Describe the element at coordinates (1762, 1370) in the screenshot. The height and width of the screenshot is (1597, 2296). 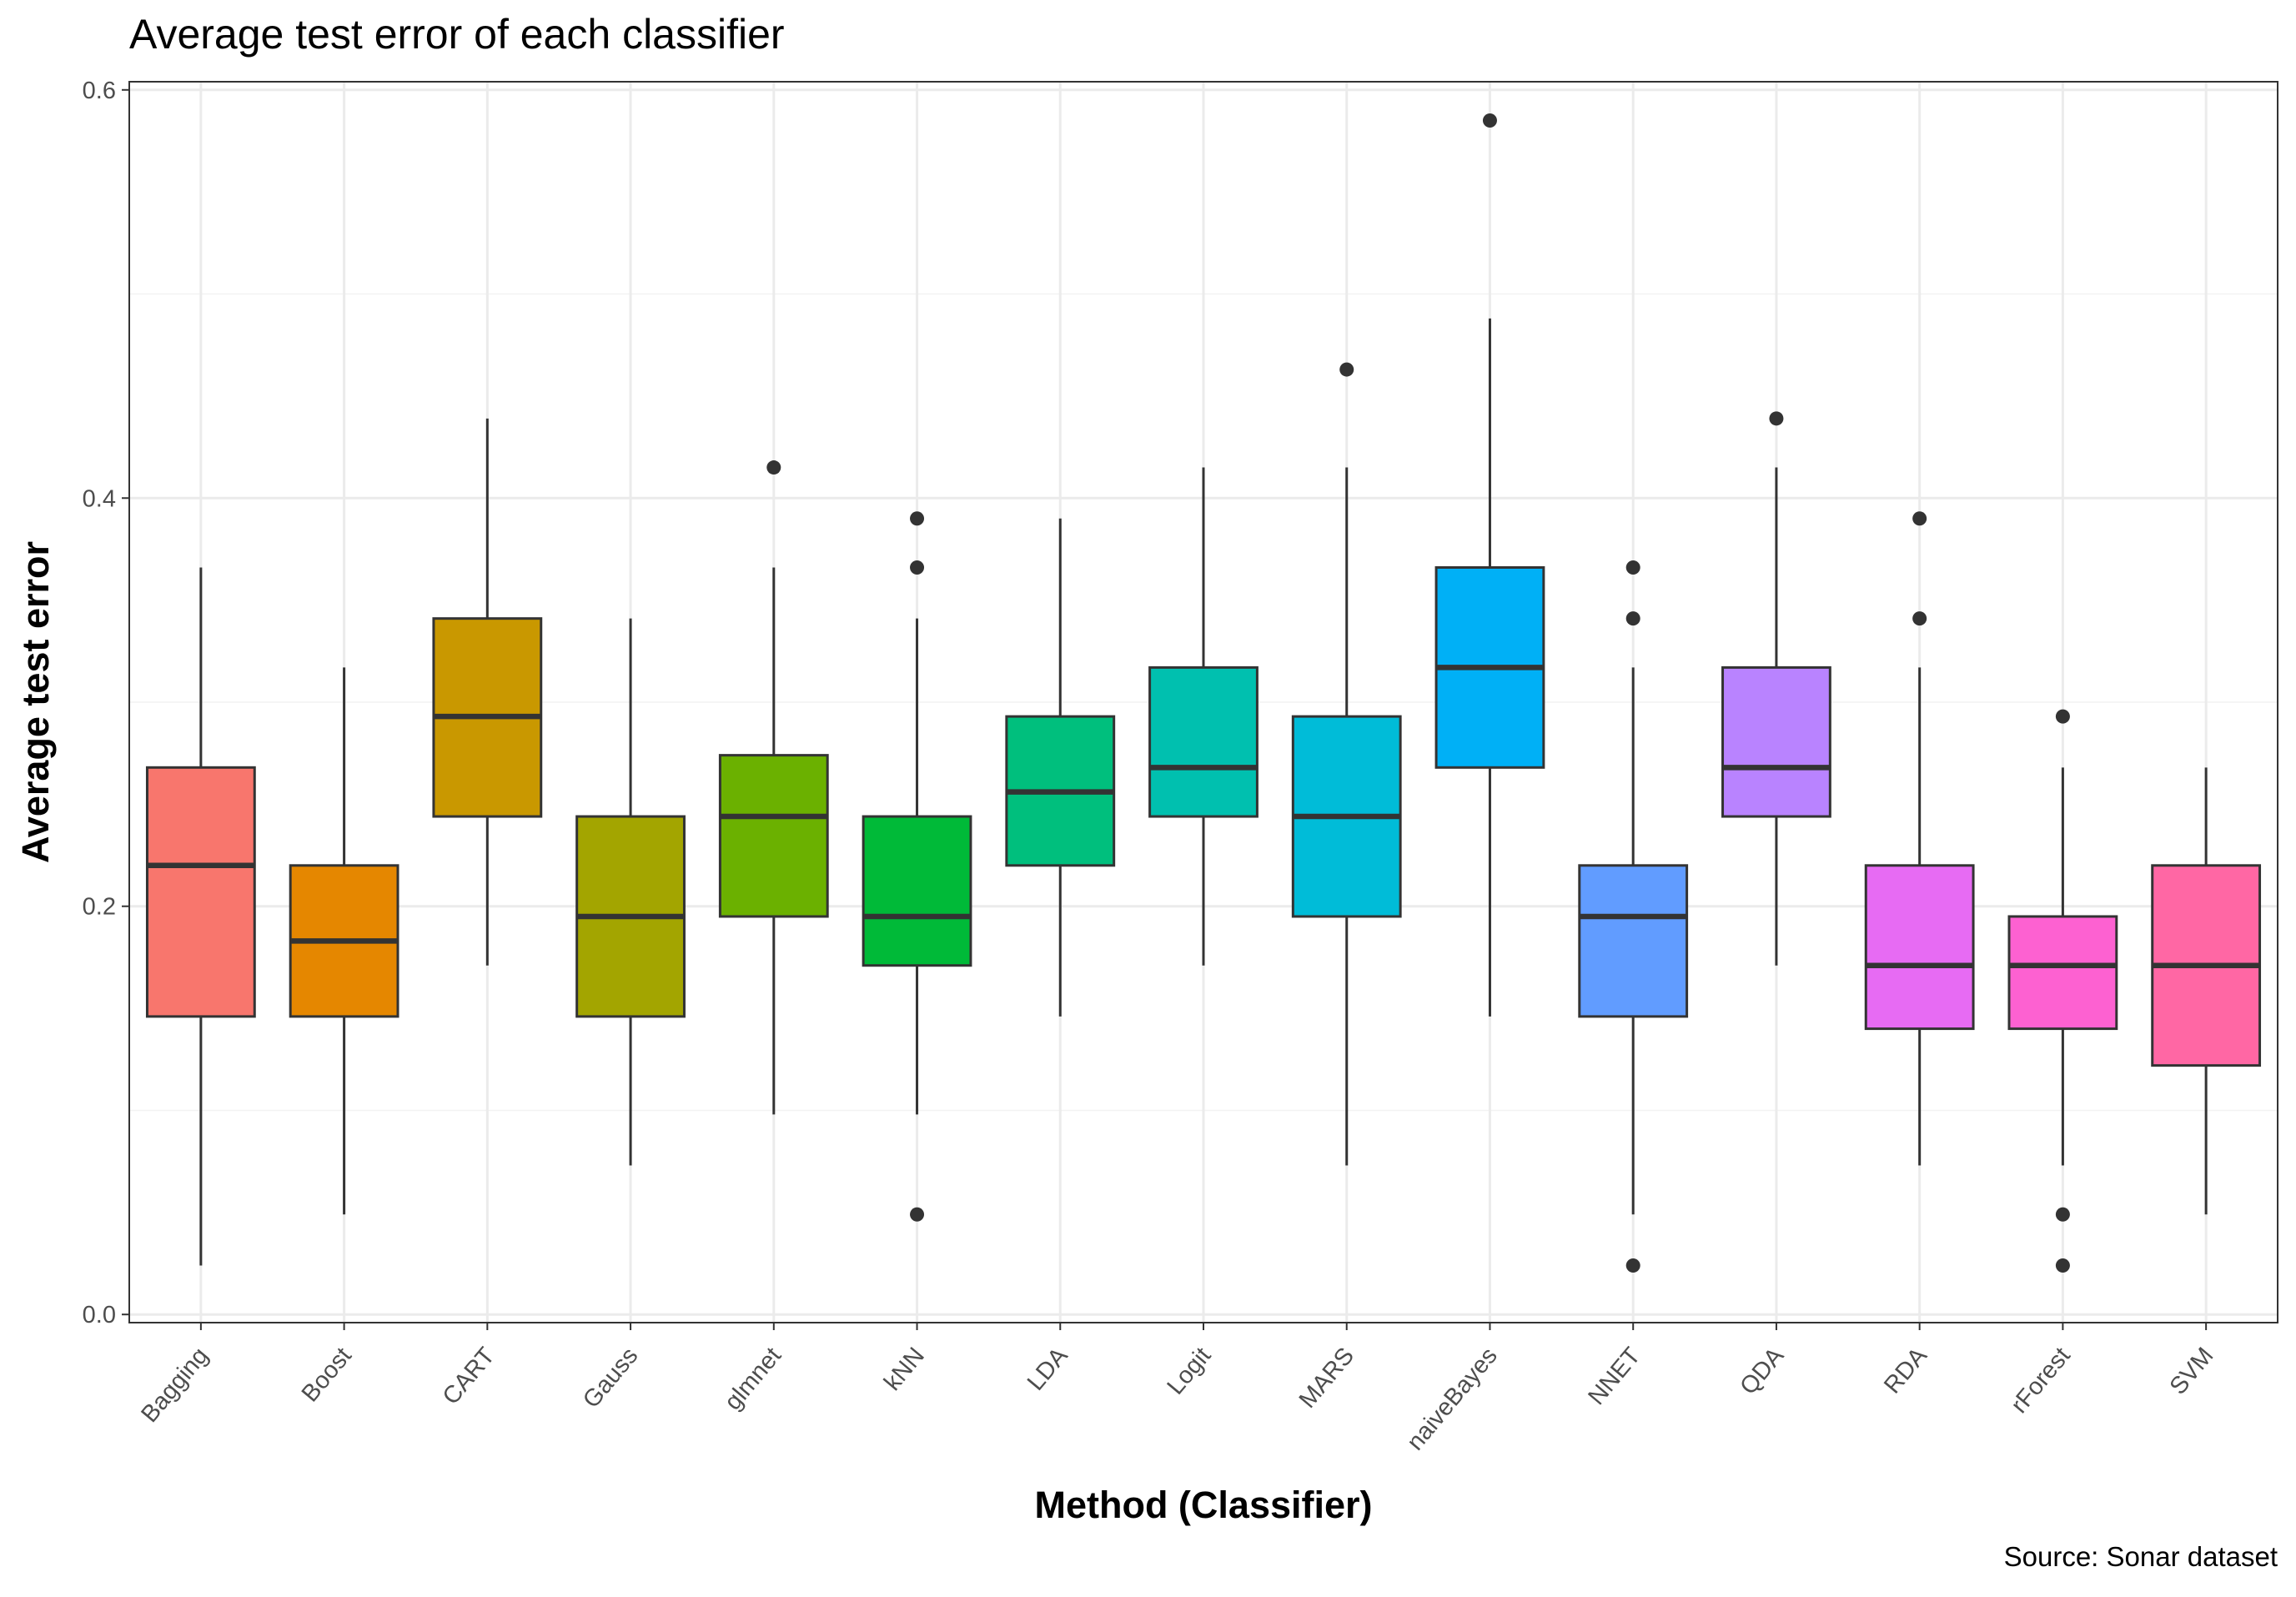
I see `x-tick-label: QDA` at that location.